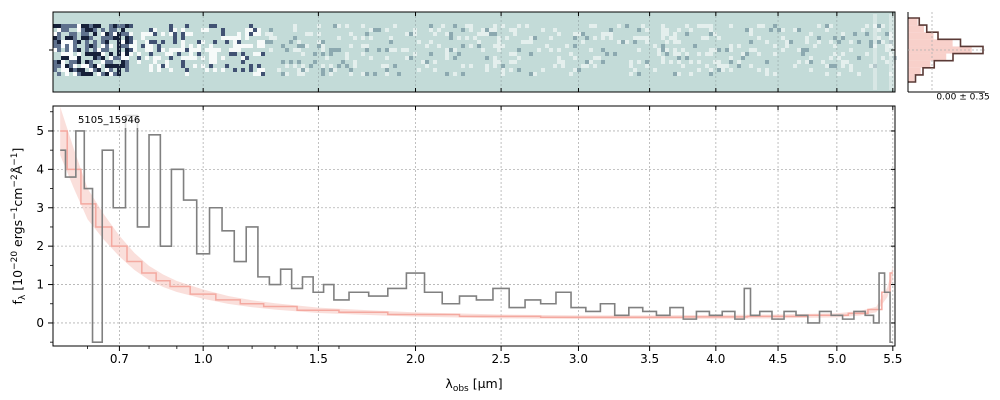  I want to click on x-tick-label: 4.5, so click(777, 359).